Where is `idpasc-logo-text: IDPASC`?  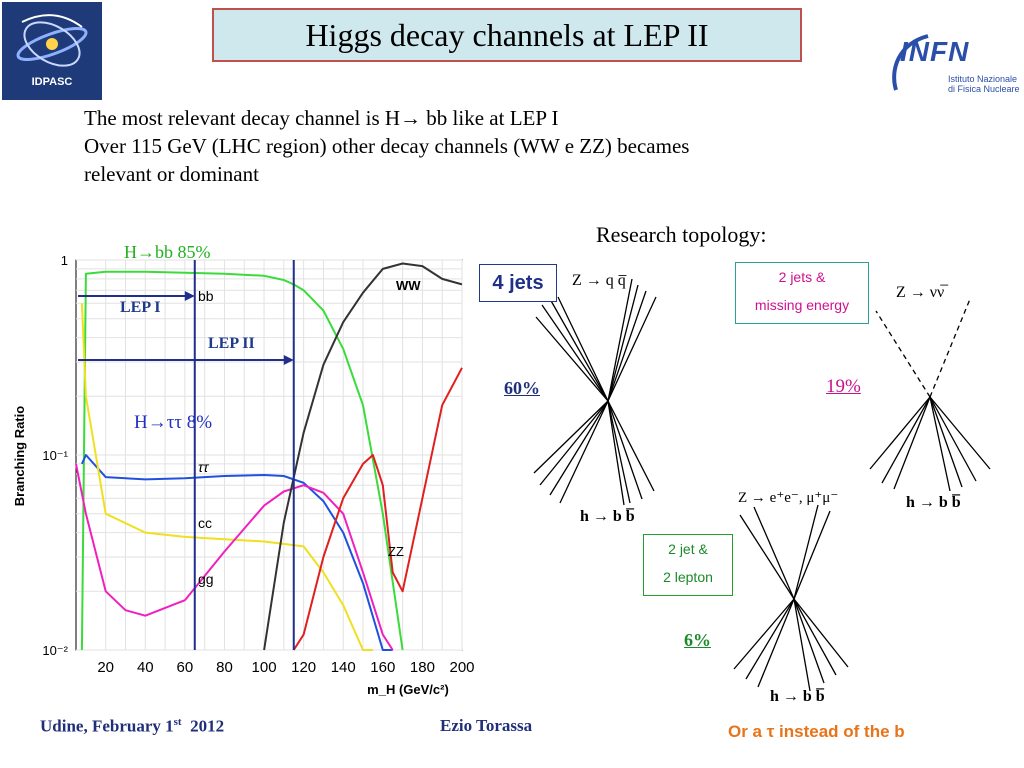 idpasc-logo-text: IDPASC is located at coordinates (52, 82).